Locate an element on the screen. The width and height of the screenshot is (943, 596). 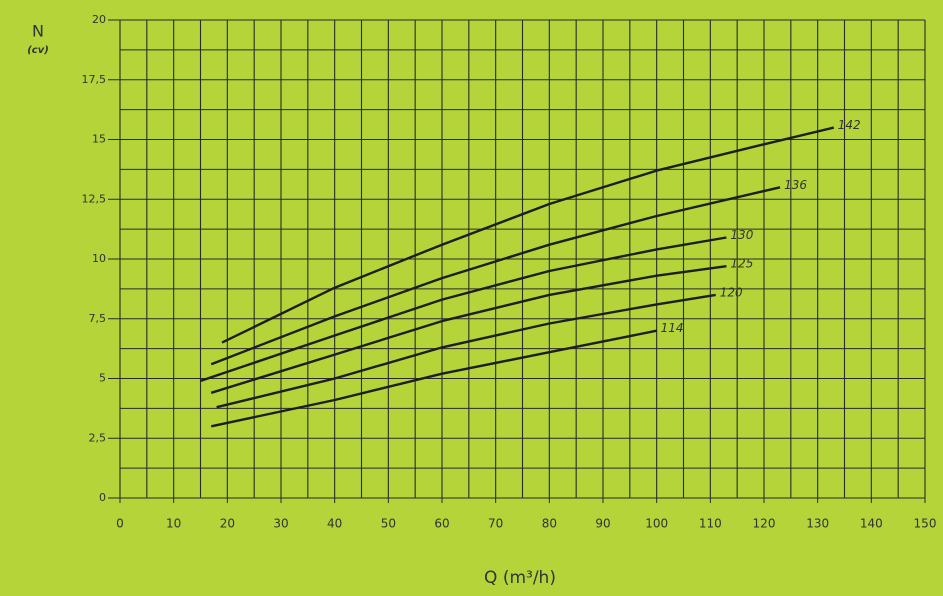
x-tick-label: 130 is located at coordinates (817, 524).